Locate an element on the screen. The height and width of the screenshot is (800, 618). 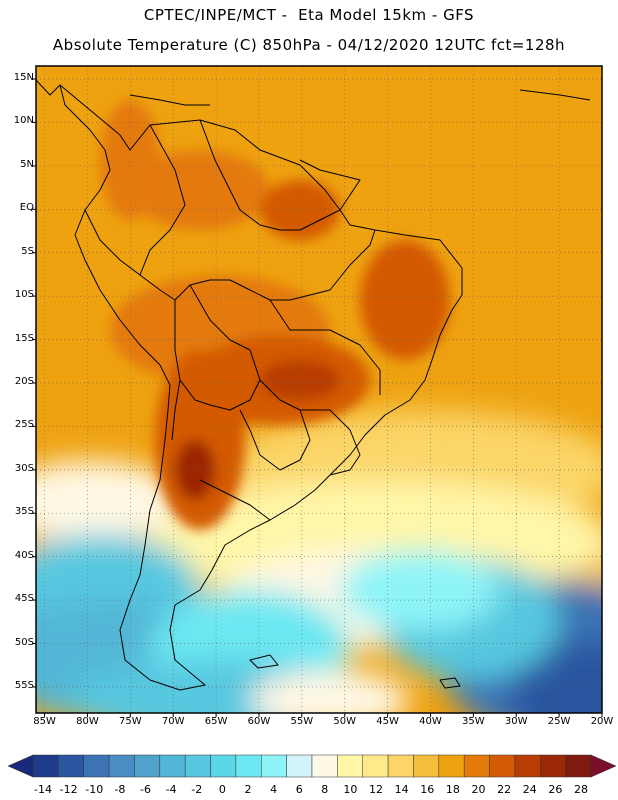
colorbar-tick-label: 16 is located at coordinates (427, 789).